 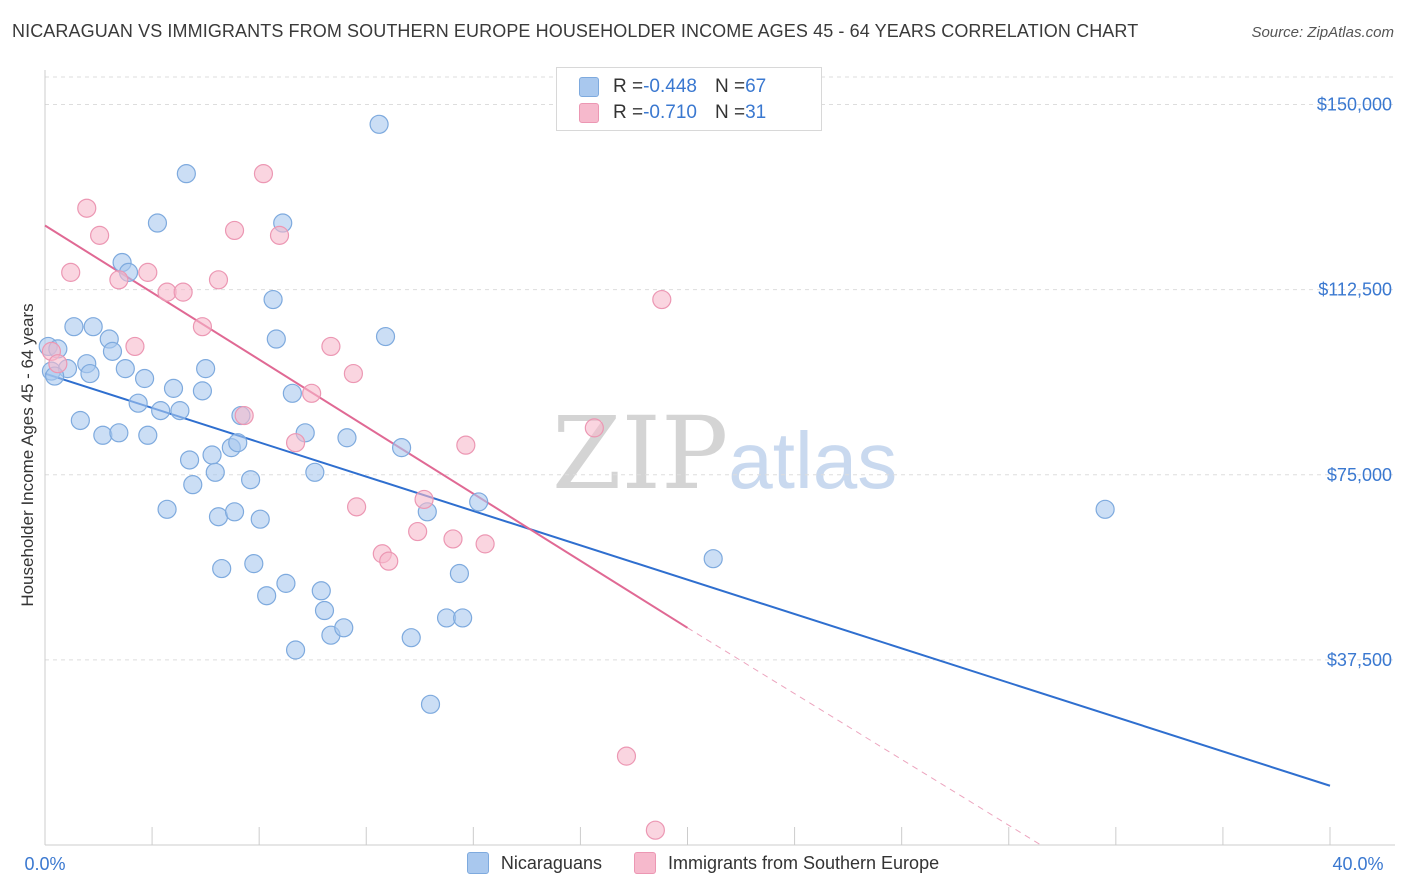 I want to click on legend-r-value: -0.448, so click(x=670, y=86).